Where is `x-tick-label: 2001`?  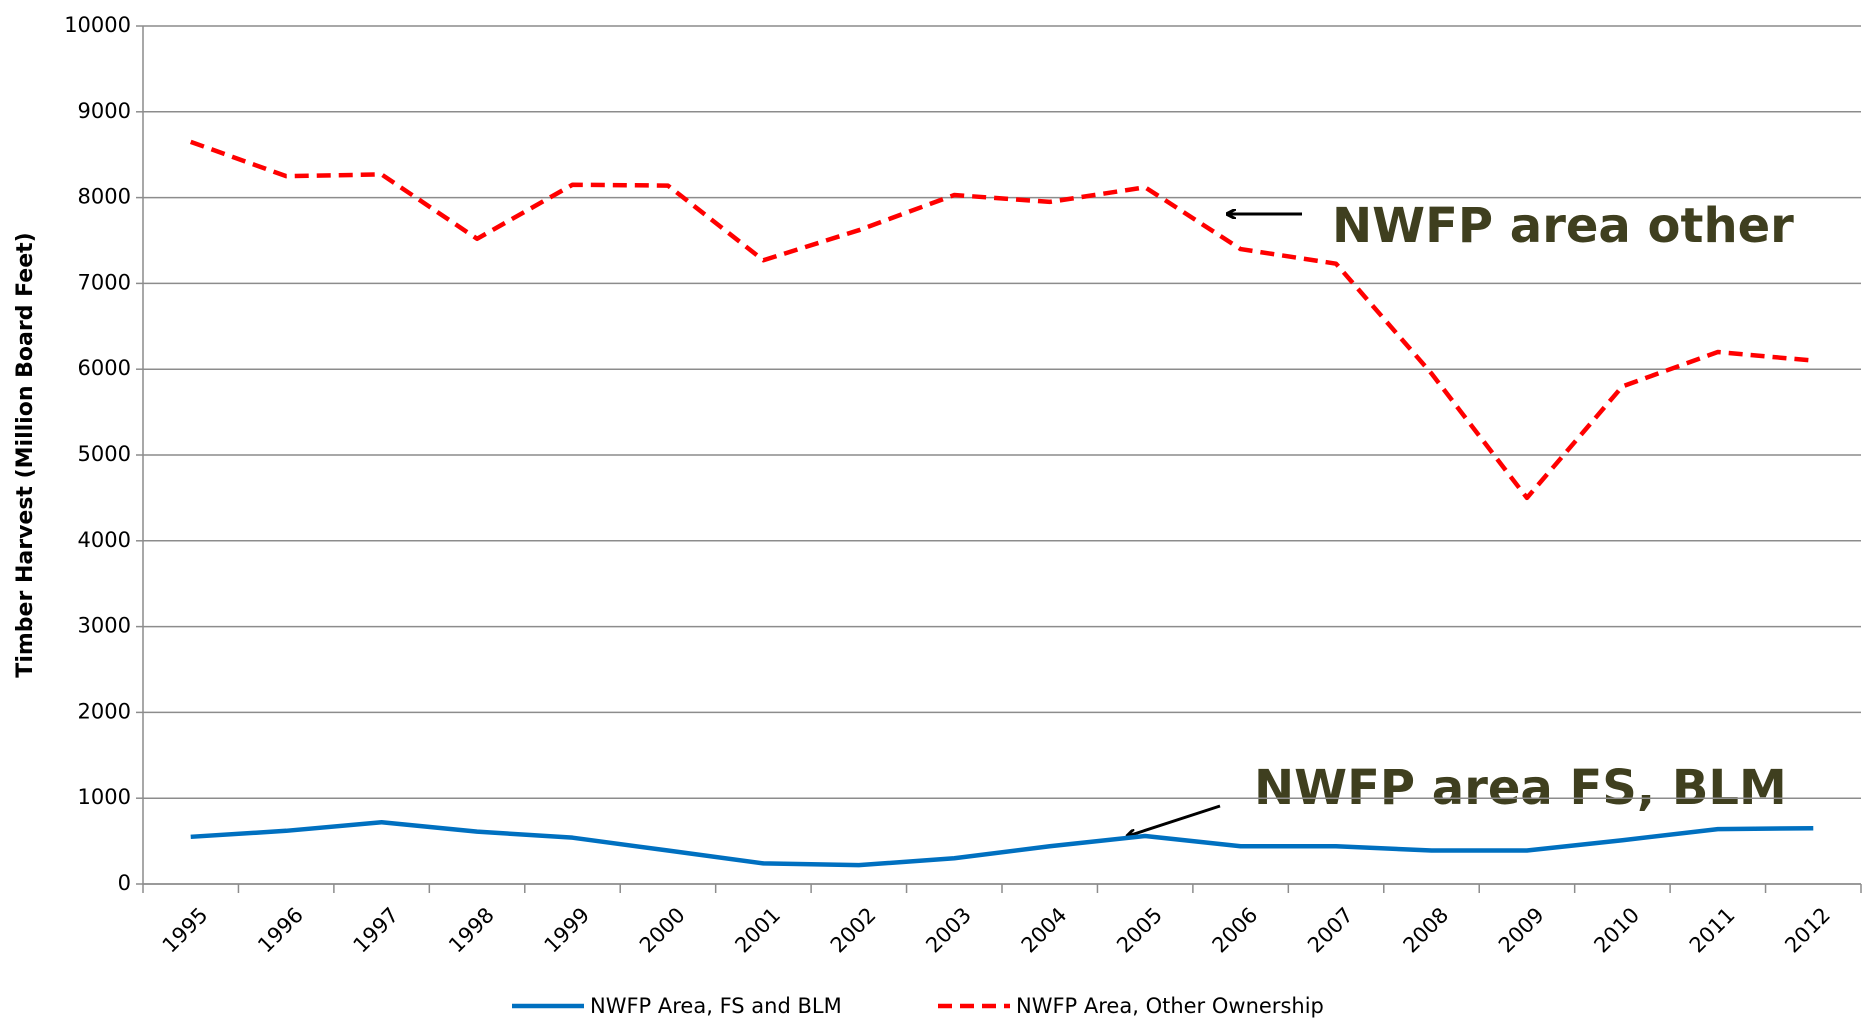 x-tick-label: 2001 is located at coordinates (757, 930).